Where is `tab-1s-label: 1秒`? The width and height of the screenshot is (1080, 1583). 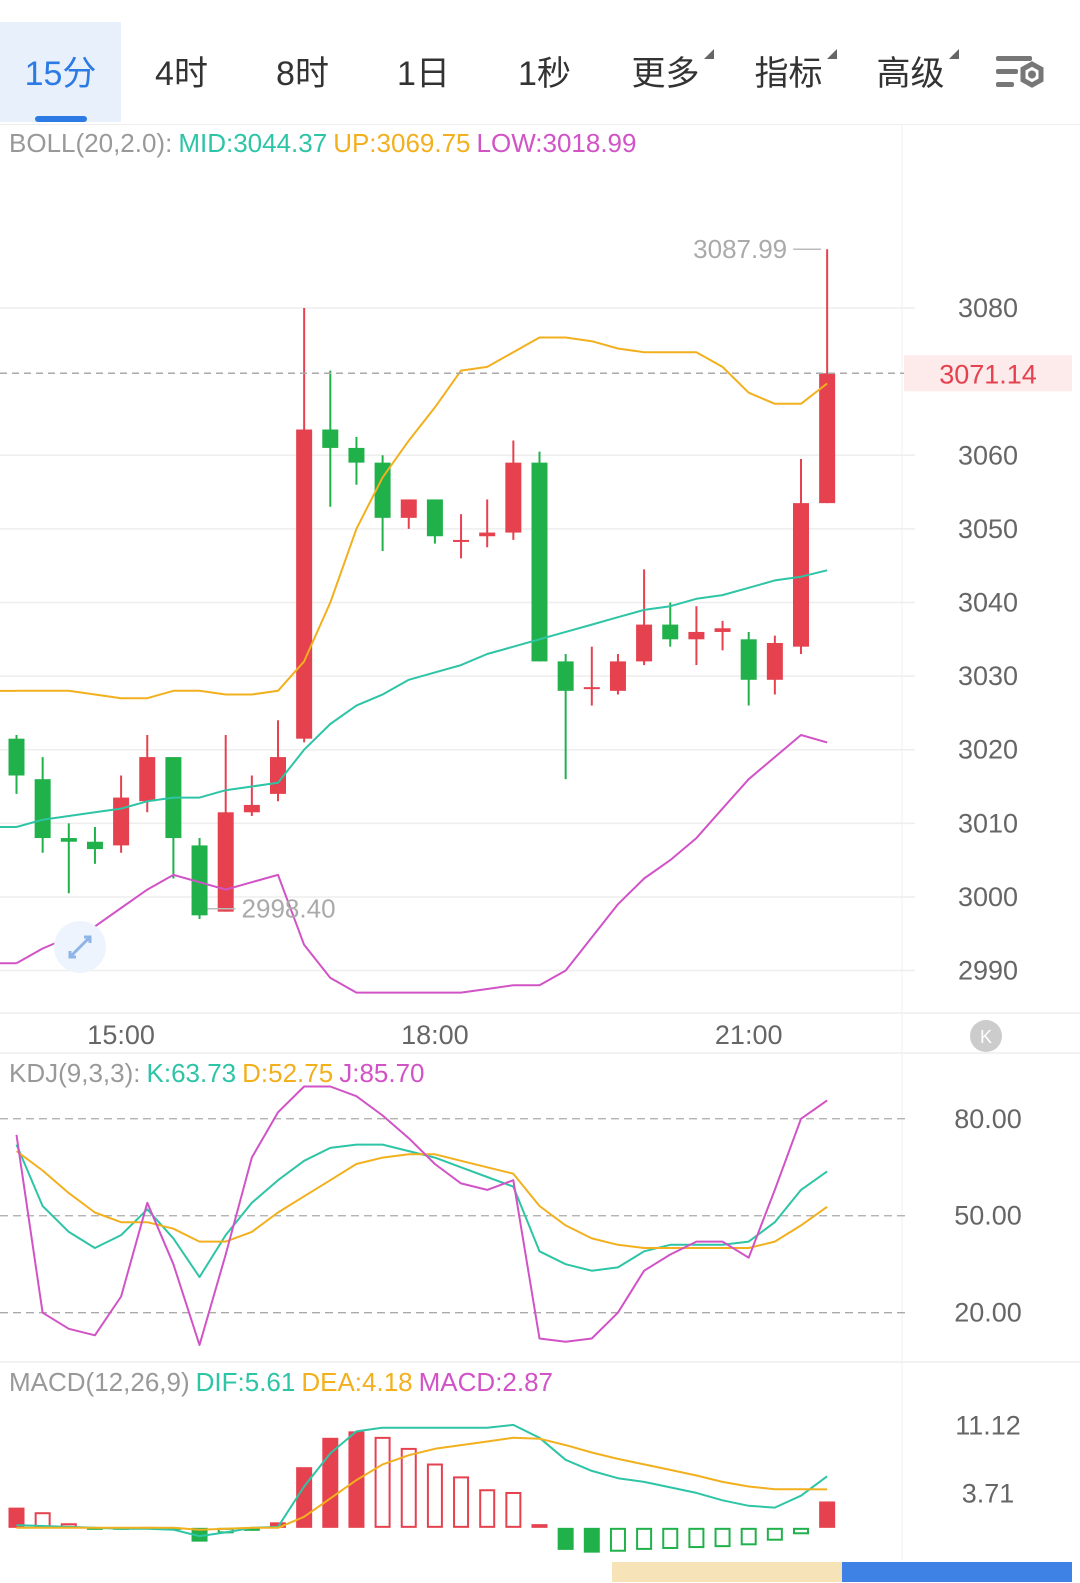 tab-1s-label: 1秒 is located at coordinates (544, 74).